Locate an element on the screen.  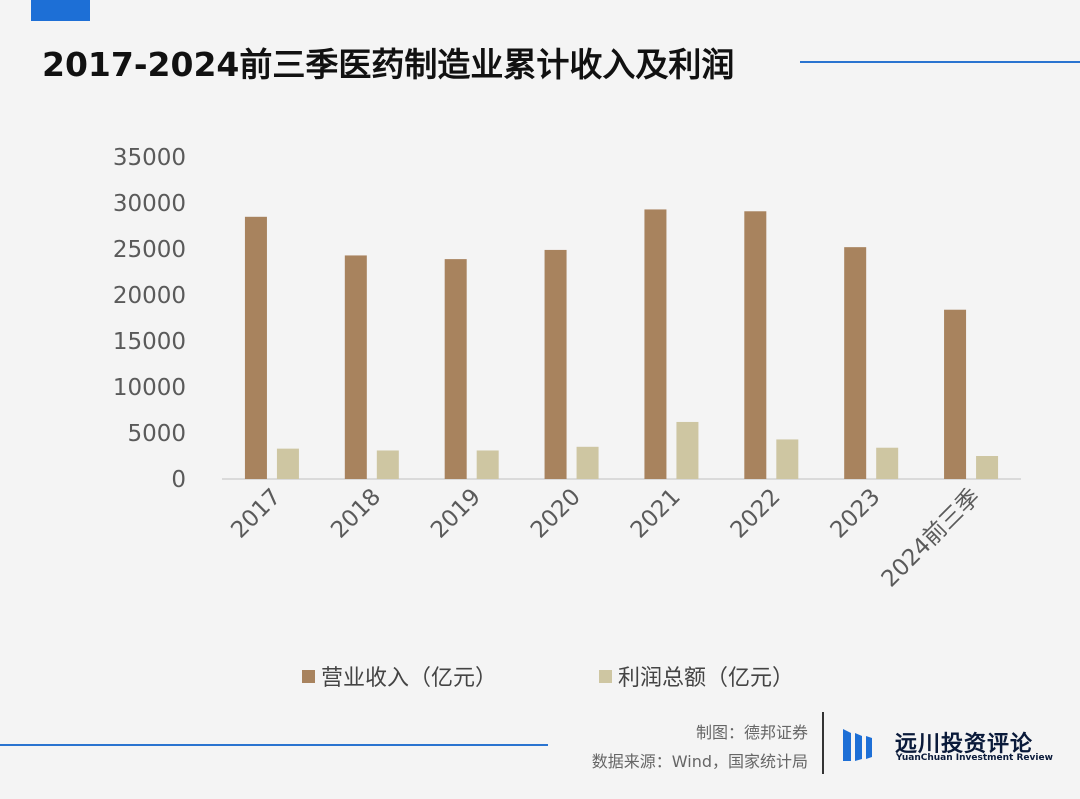
legend-label: 利润总额（亿元） is located at coordinates (706, 678).